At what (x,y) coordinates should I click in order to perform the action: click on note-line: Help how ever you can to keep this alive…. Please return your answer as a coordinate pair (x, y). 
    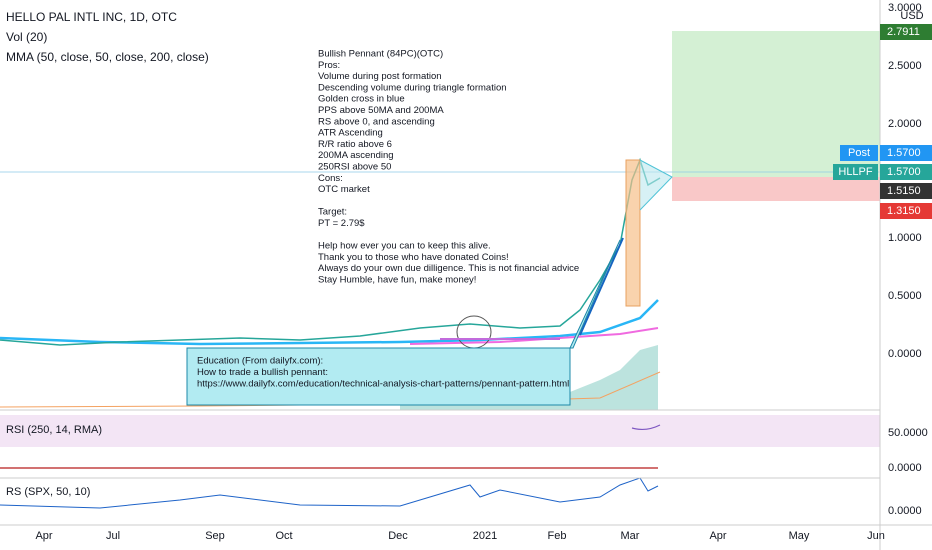
    Looking at the image, I should click on (404, 246).